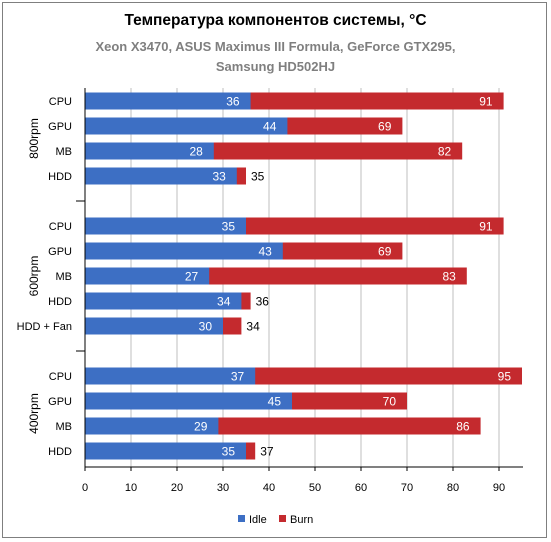  I want to click on x-tick-label: 80, so click(453, 488).